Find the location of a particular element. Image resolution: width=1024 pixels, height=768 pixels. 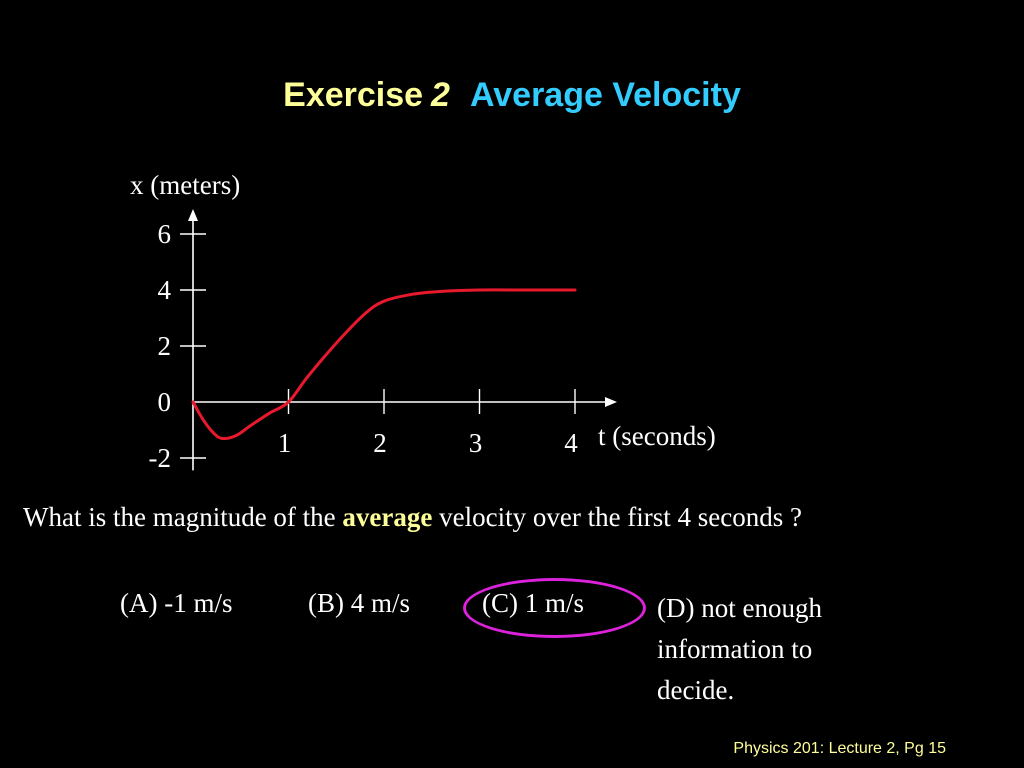

y-tick-label: -2 is located at coordinates (160, 458).